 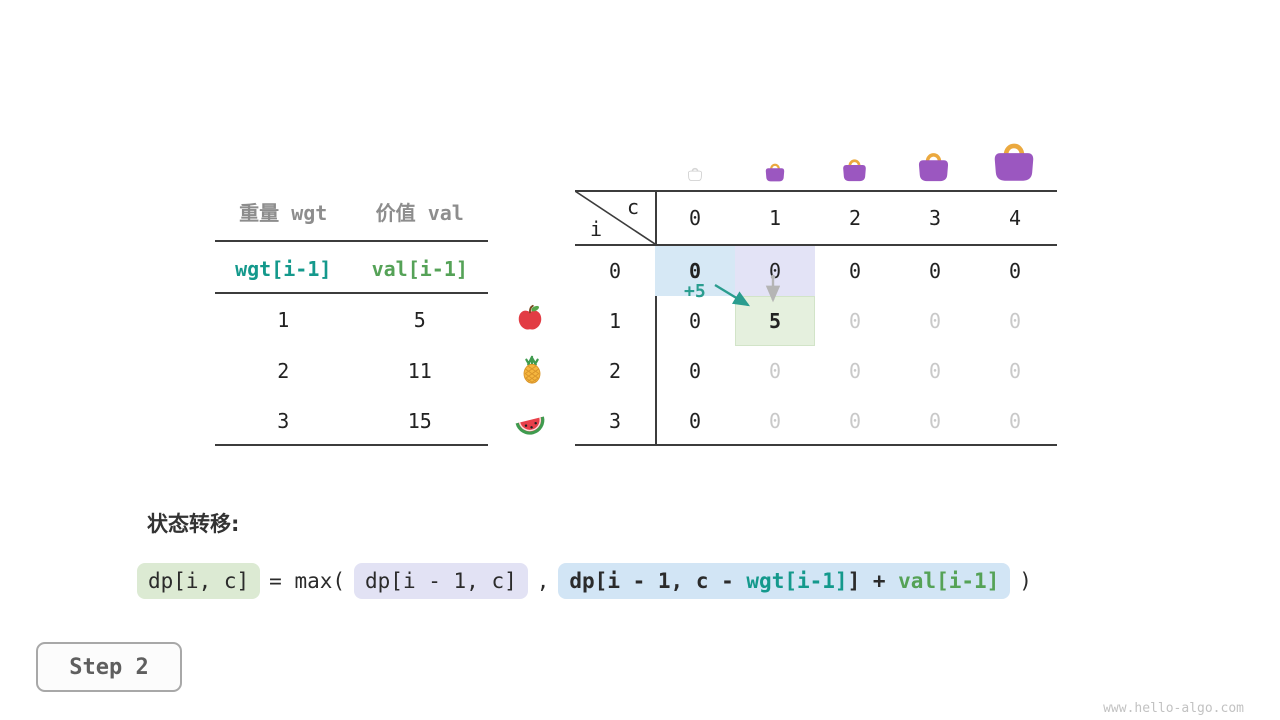 I want to click on take-term-prefix: dp[i - 1, c -, so click(x=658, y=581).